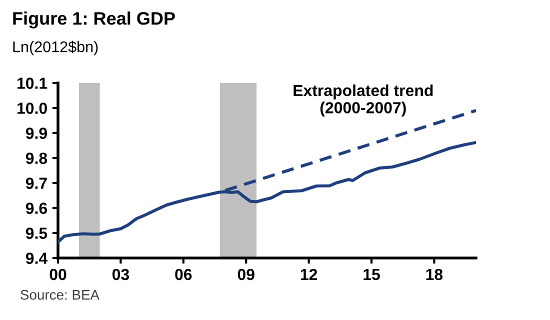 This screenshot has height=320, width=550. Describe the element at coordinates (121, 274) in the screenshot. I see `x-tick-label: 03` at that location.